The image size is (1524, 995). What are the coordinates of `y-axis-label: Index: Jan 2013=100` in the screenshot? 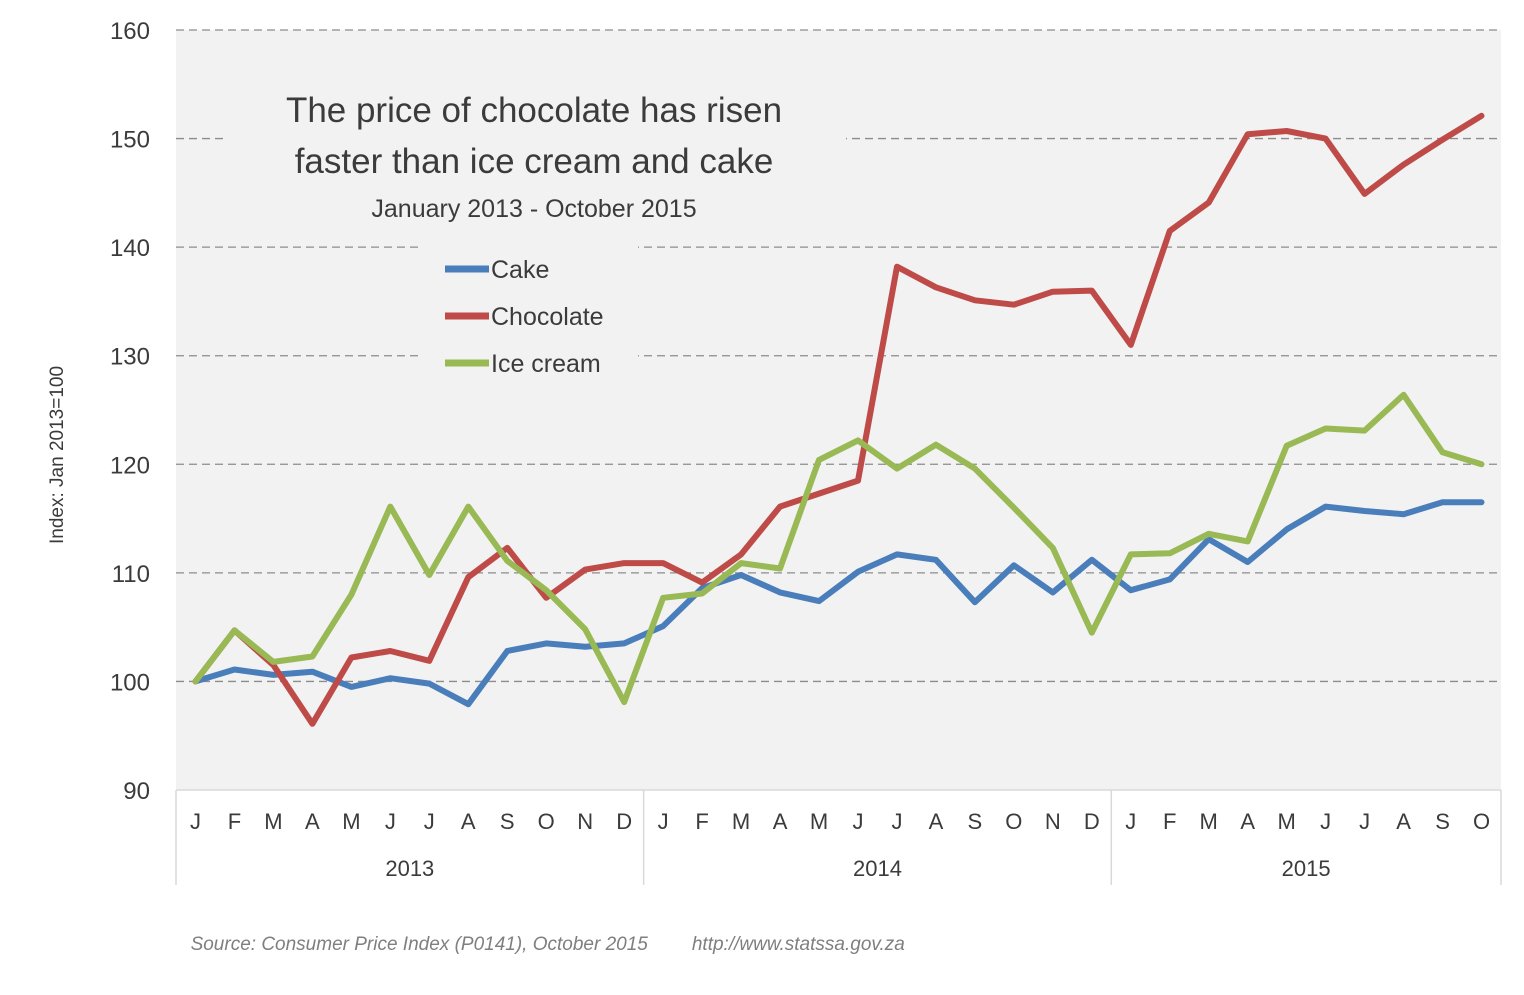 It's located at (57, 455).